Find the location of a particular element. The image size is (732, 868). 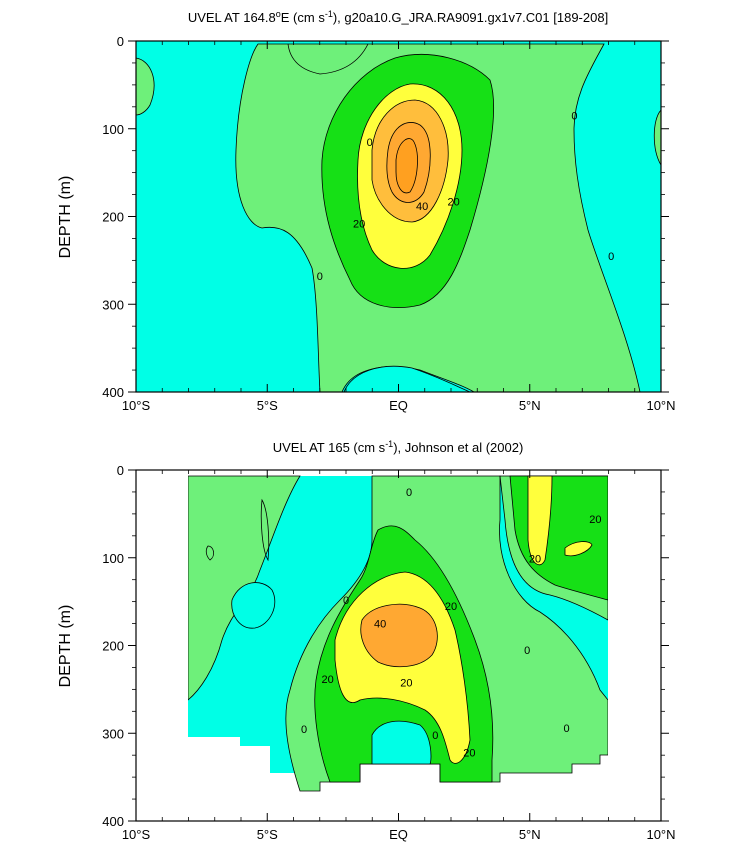

panel-bottom-ylabel: DEPTH (m) is located at coordinates (65, 646).